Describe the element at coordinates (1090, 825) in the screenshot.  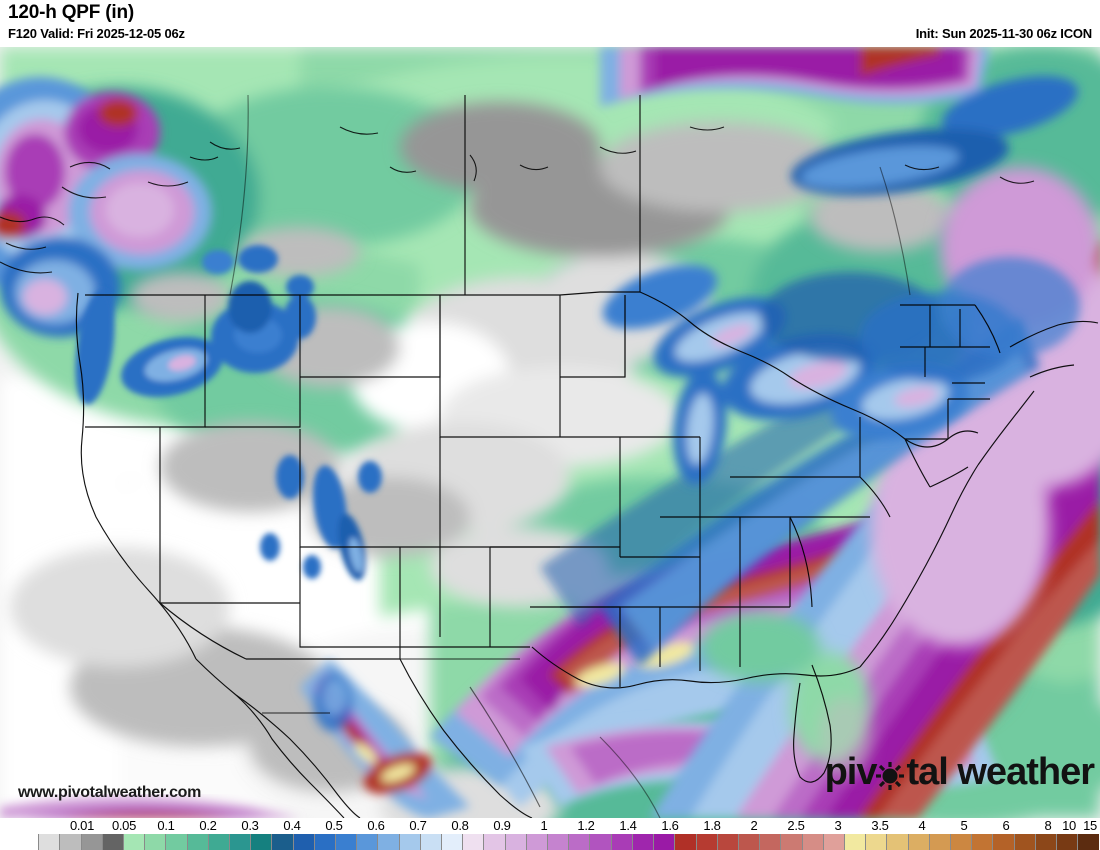
I see `colorbar-tick-label: 15` at that location.